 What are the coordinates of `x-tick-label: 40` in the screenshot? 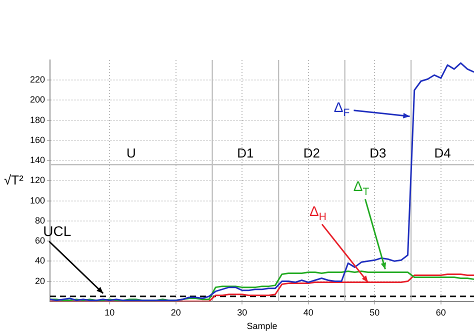 It's located at (308, 312).